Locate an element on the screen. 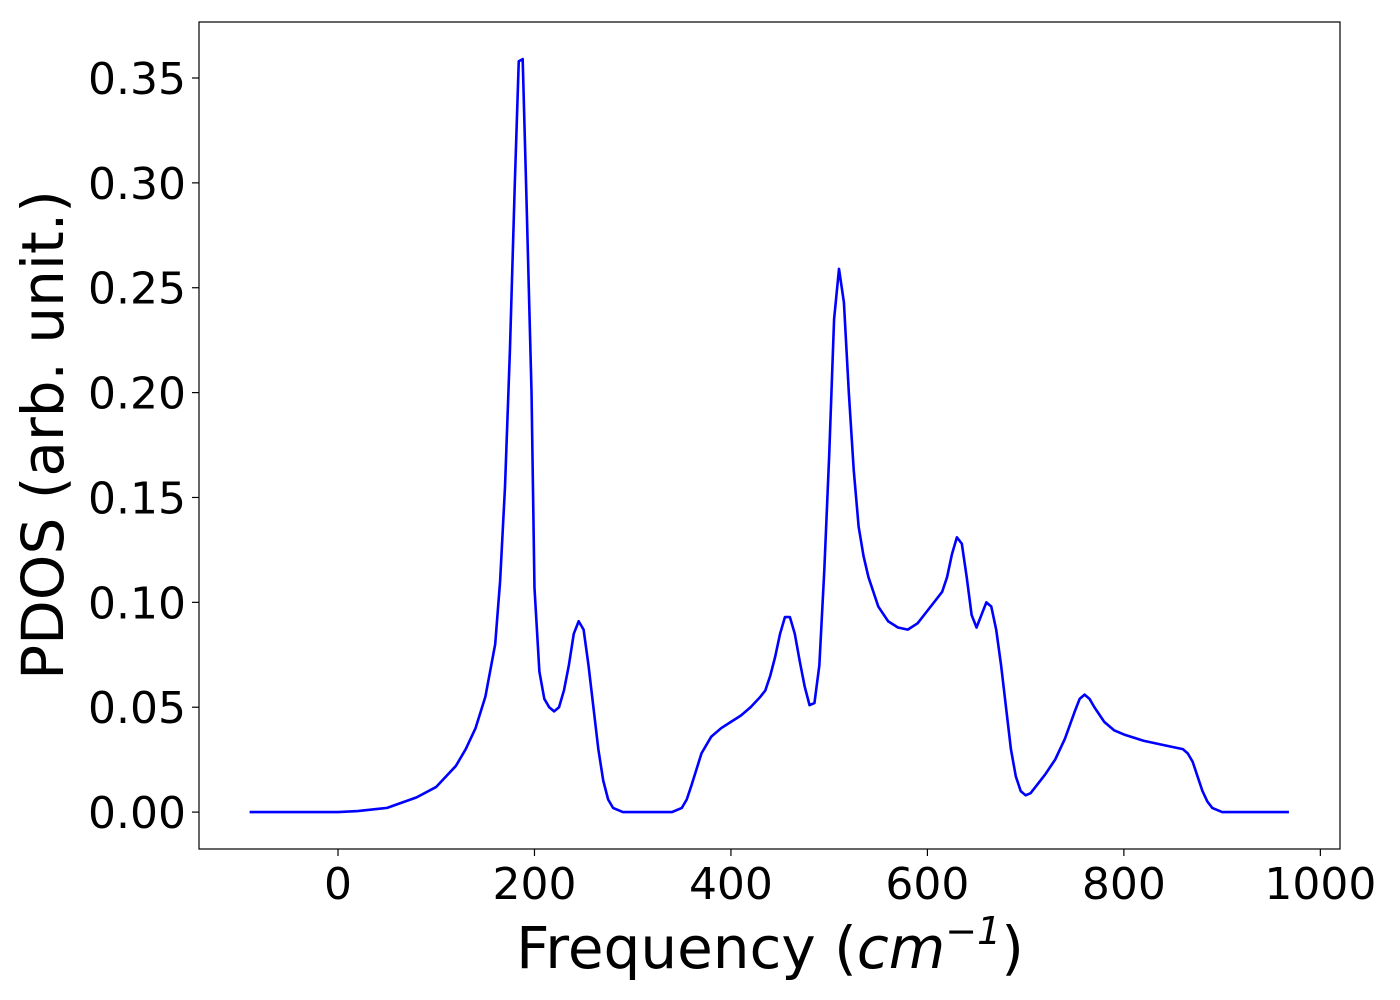  x-label-part: ) is located at coordinates (1012, 948).